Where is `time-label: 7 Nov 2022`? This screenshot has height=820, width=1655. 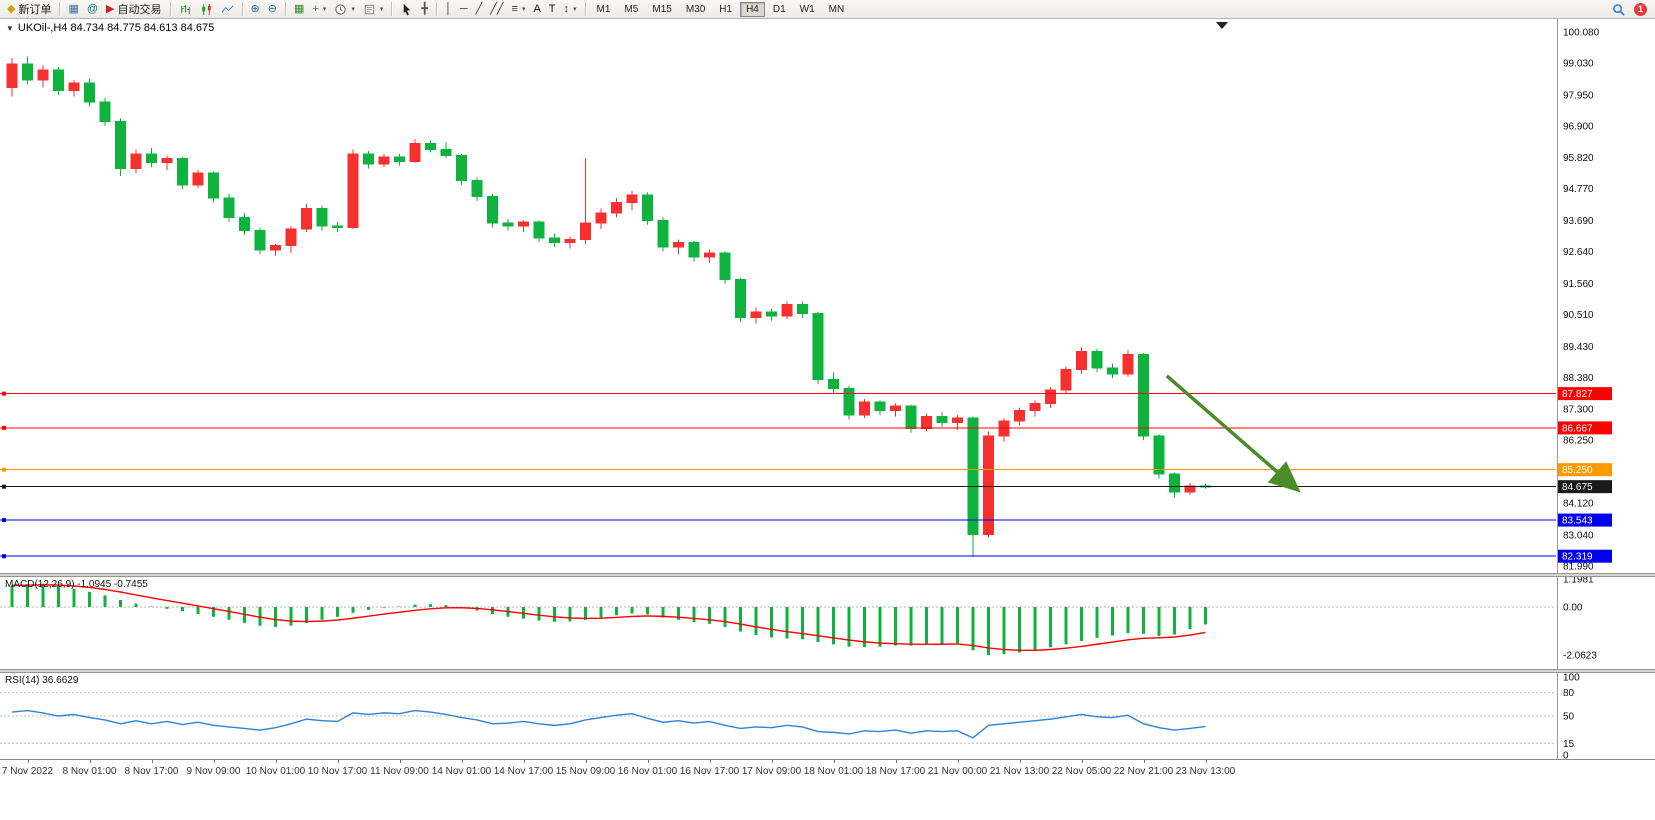 time-label: 7 Nov 2022 is located at coordinates (27, 771).